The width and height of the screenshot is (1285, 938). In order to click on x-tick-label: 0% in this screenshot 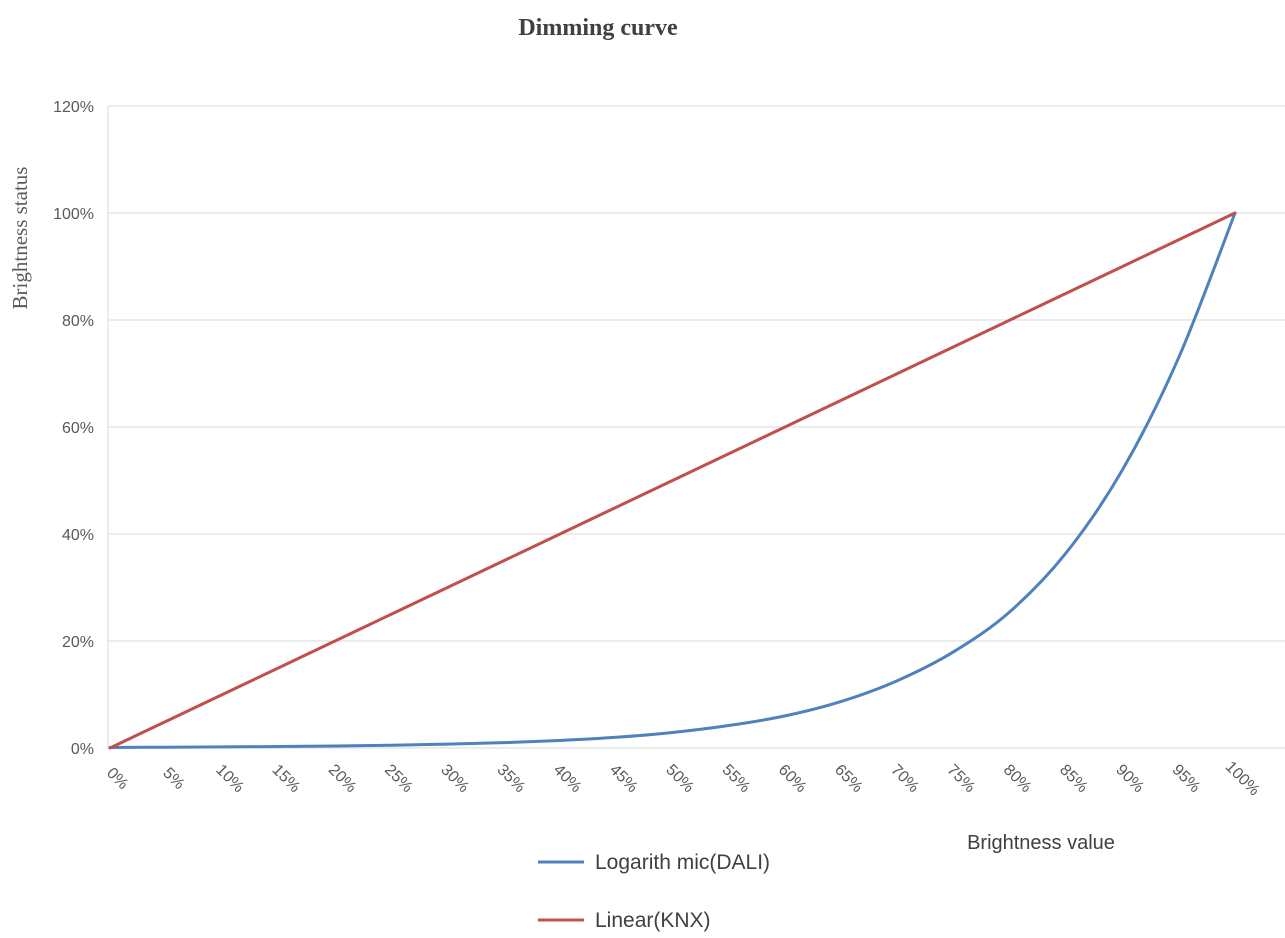, I will do `click(117, 779)`.